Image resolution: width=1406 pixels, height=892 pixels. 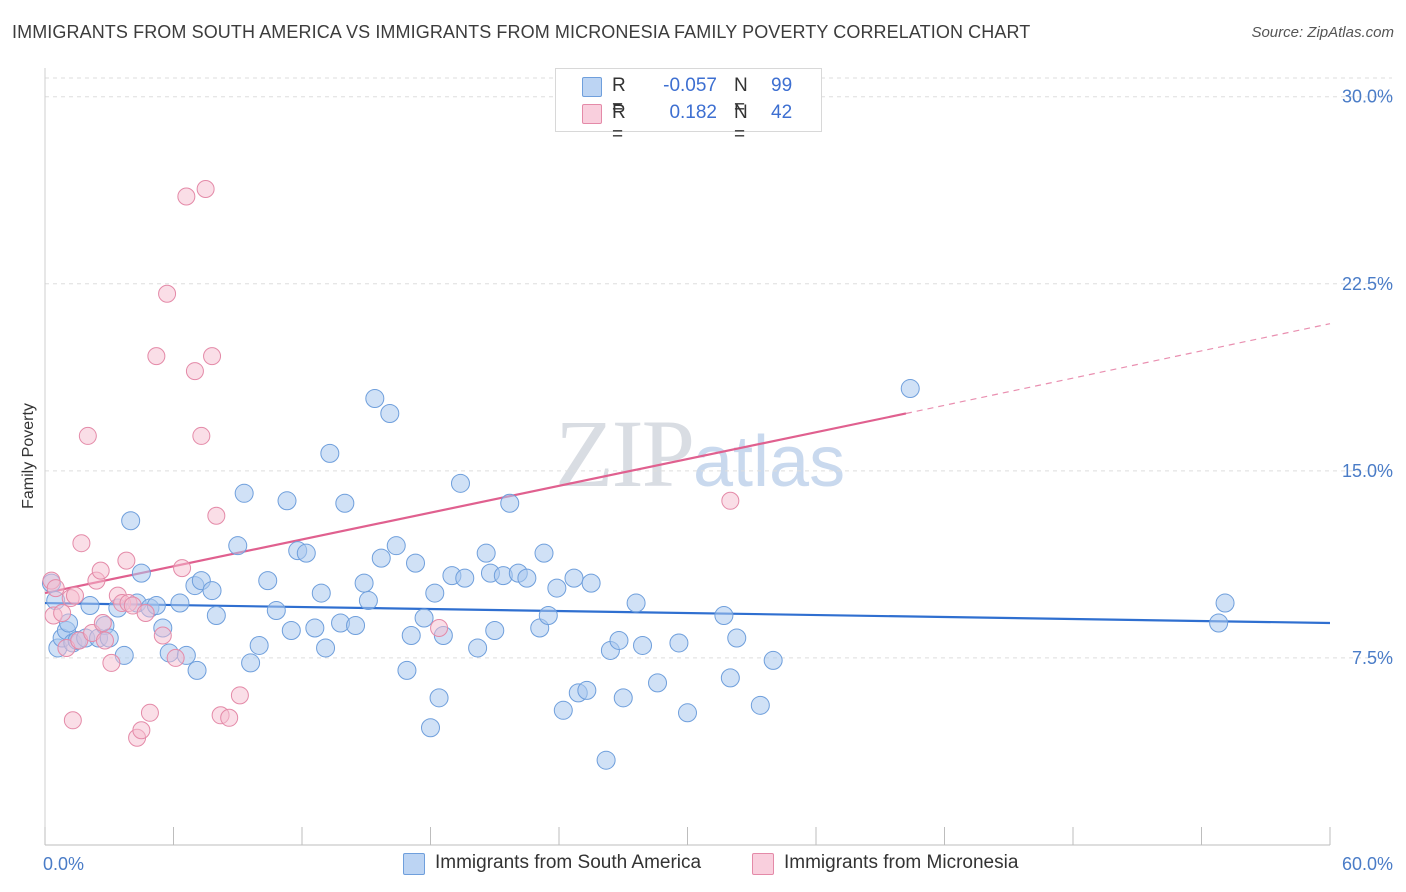 I want to click on south-america-swatch, so click(x=592, y=87).